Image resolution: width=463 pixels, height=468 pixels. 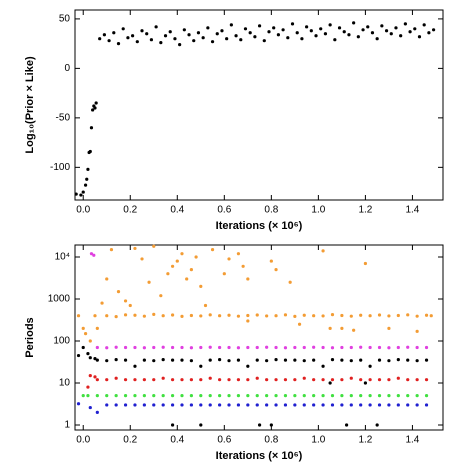 I want to click on y-tick-label: 10, so click(x=65, y=383).